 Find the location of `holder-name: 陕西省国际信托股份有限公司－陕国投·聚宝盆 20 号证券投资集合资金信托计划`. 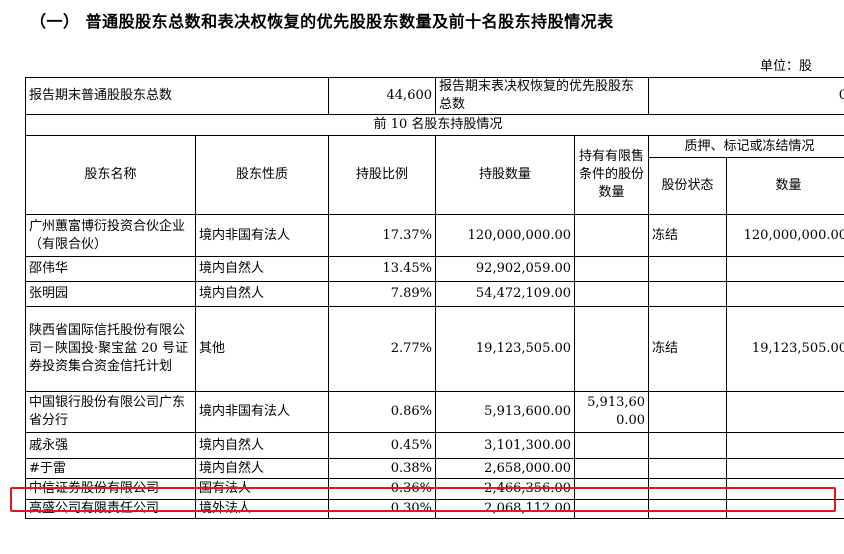

holder-name: 陕西省国际信托股份有限公司－陕国投·聚宝盆 20 号证券投资集合资金信托计划 is located at coordinates (110, 349).